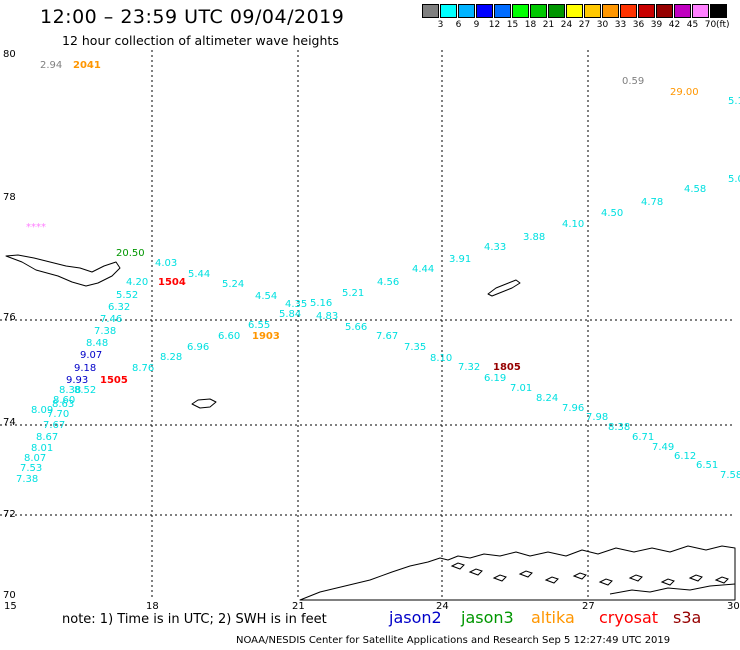  I want to click on wave-height-label: 20.50, so click(130, 253).